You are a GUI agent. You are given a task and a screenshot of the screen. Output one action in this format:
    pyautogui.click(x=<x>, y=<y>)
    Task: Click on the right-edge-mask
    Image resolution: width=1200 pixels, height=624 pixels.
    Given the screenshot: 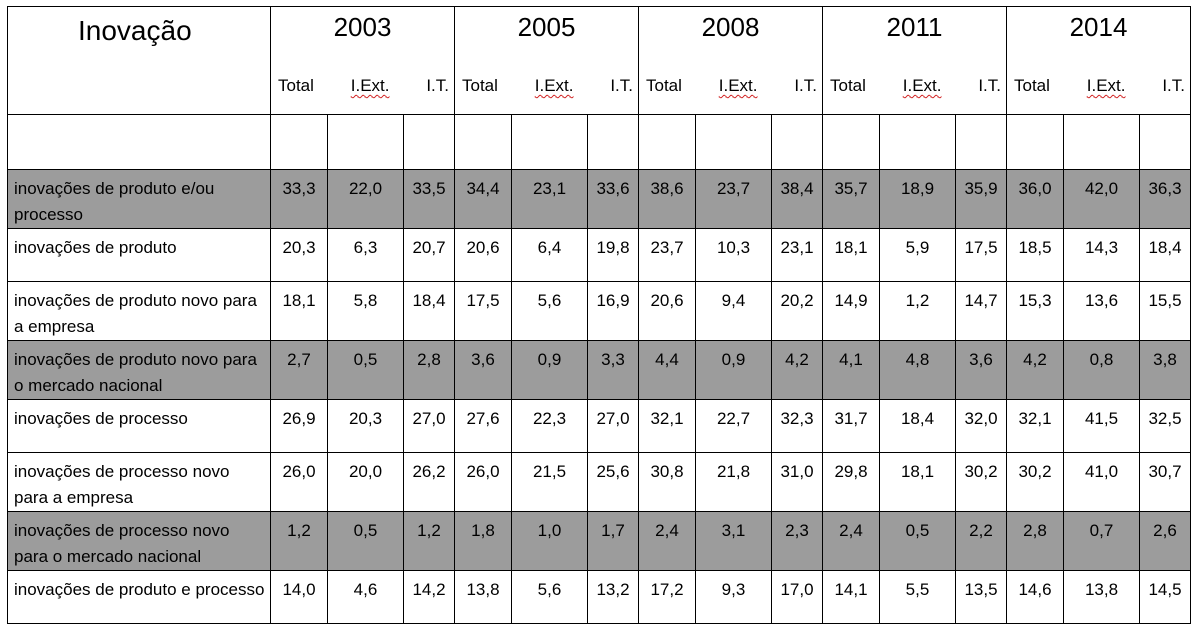 What is the action you would take?
    pyautogui.click(x=1198, y=295)
    